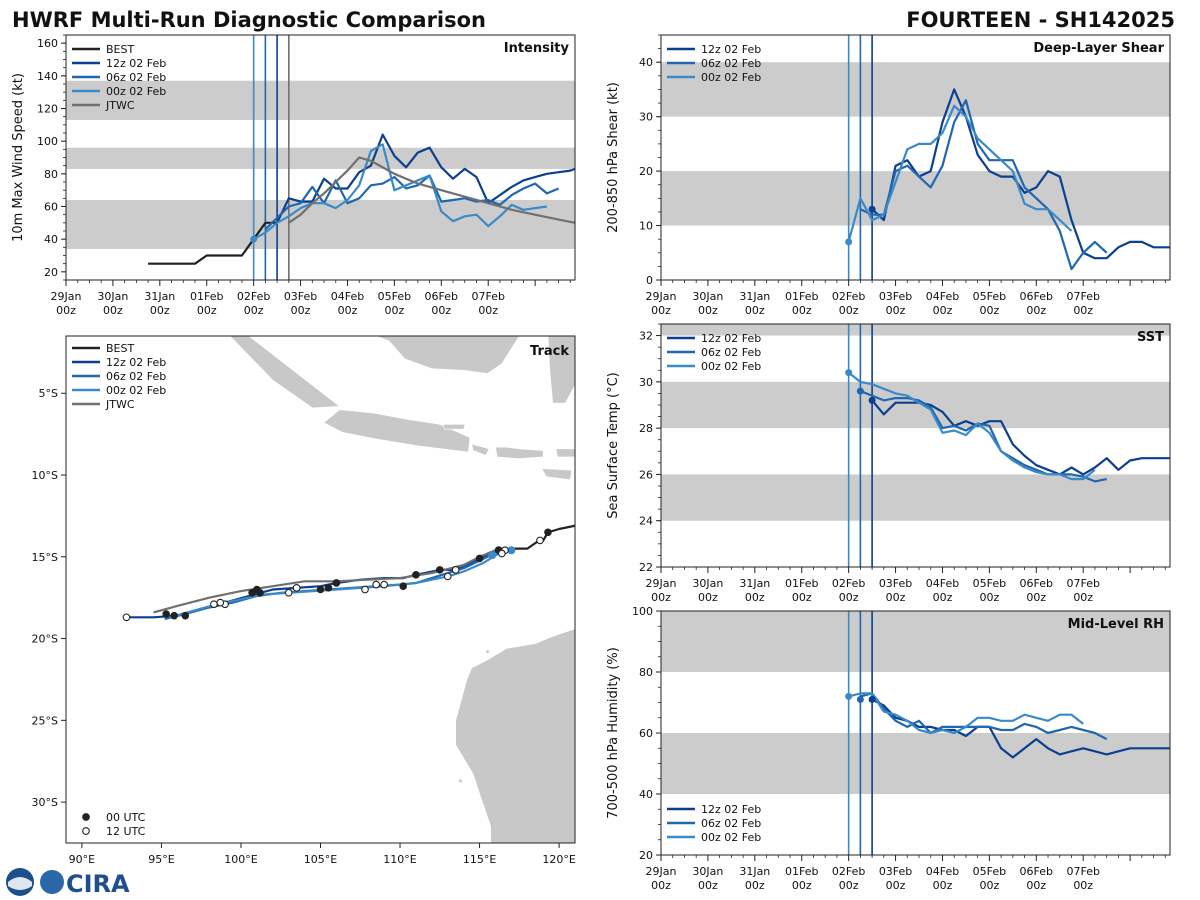  Describe the element at coordinates (646, 672) in the screenshot. I see `rh-ytick-label: 80` at that location.